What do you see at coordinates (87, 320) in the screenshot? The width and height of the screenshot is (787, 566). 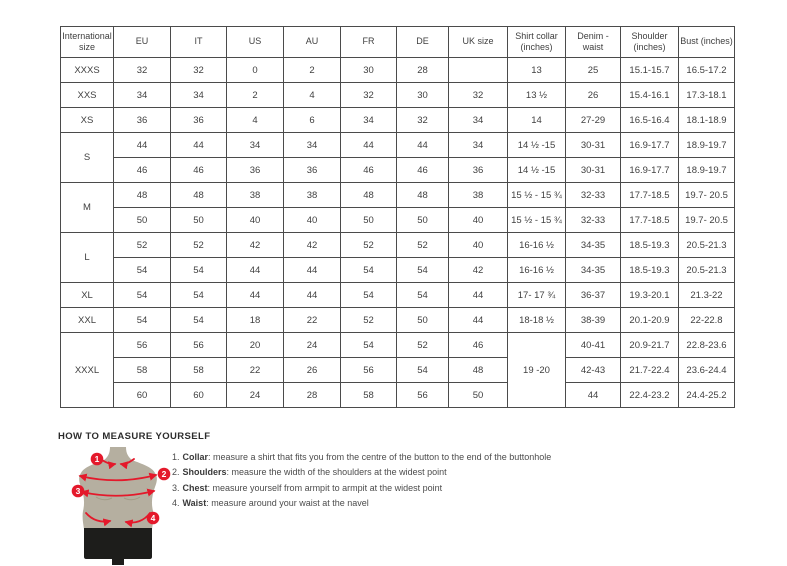 I see `table-cell: XXL` at bounding box center [87, 320].